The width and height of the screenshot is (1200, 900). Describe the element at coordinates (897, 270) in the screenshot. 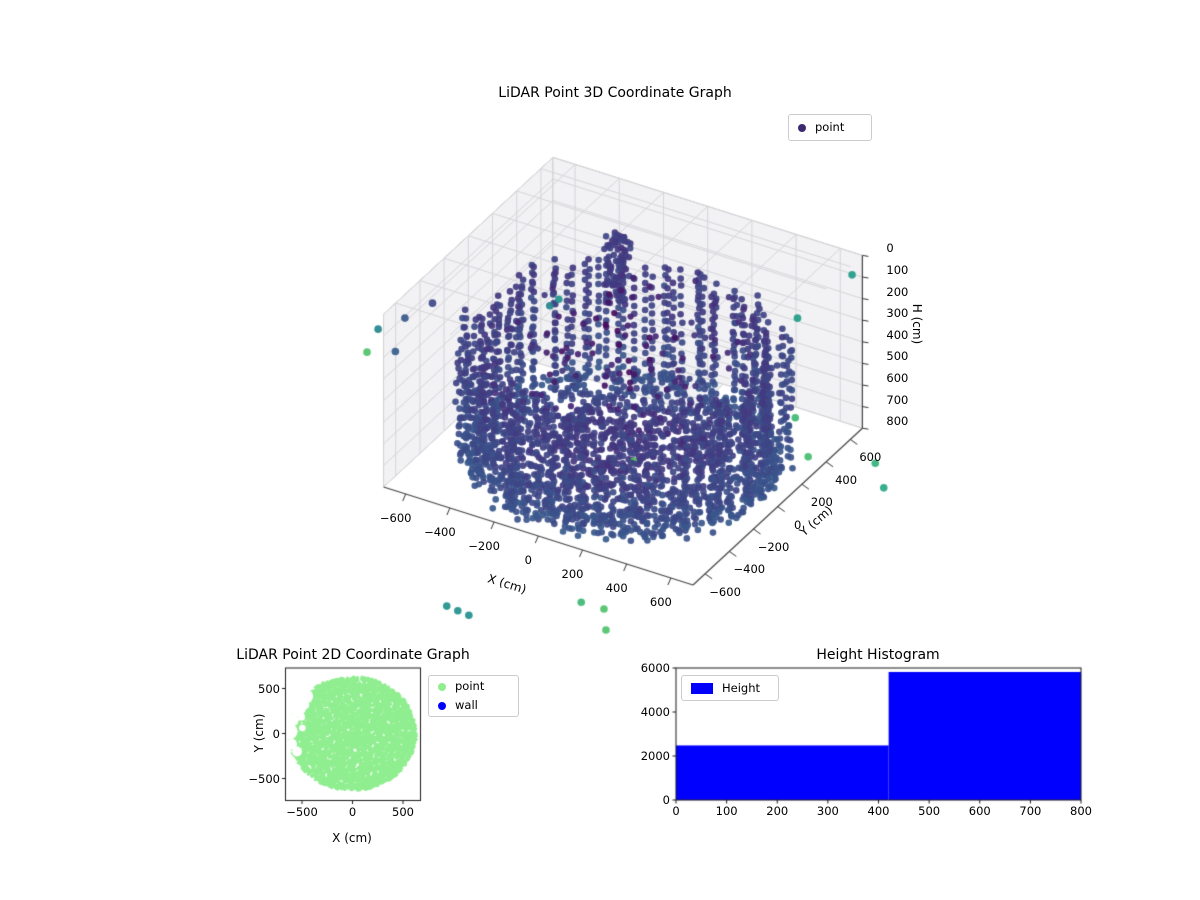

I see `h3d-tick-label: 100` at that location.